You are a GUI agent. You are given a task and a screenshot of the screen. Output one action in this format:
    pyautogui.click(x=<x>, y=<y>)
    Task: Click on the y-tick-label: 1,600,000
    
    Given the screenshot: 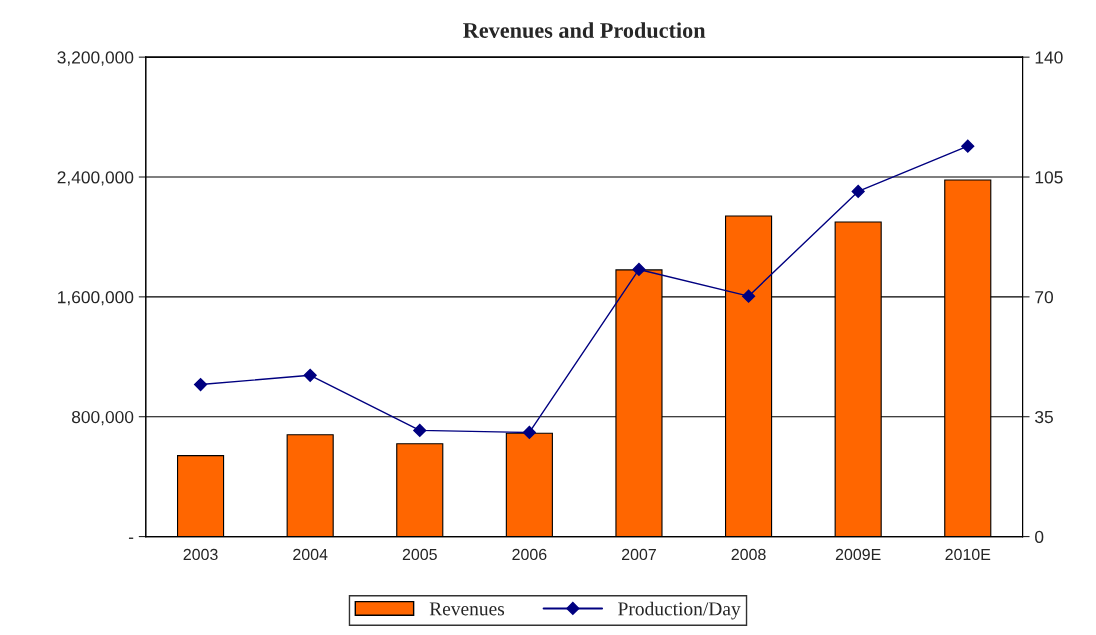 What is the action you would take?
    pyautogui.click(x=96, y=298)
    